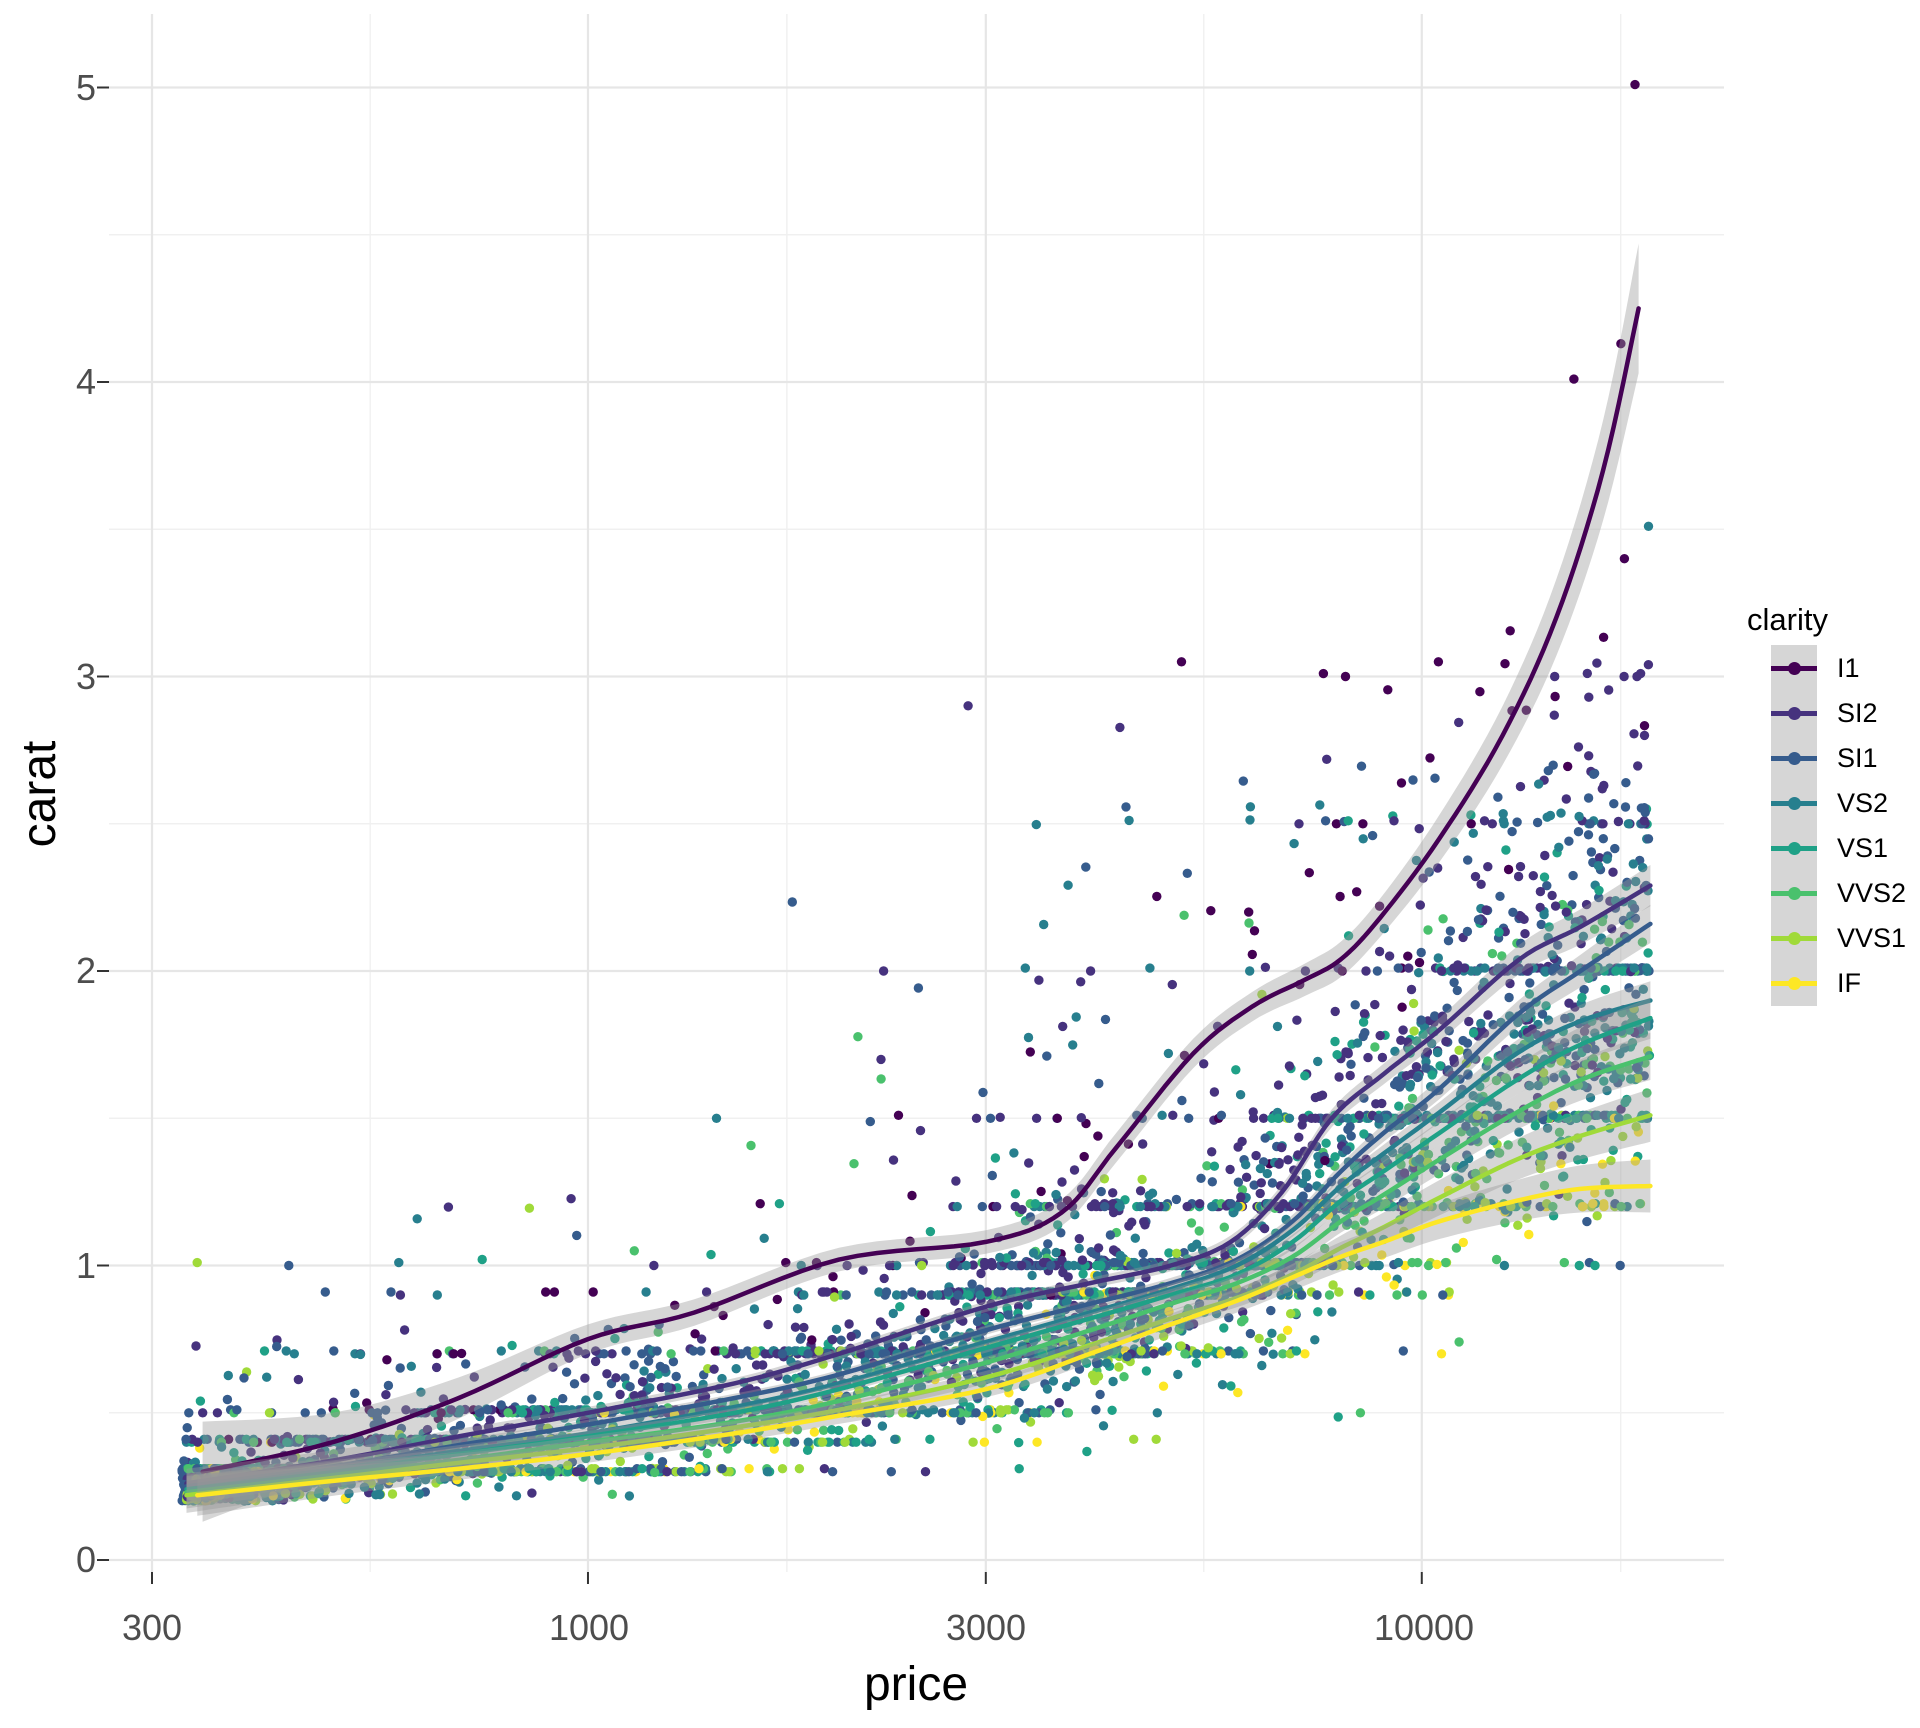  What do you see at coordinates (1848, 668) in the screenshot?
I see `legend-label-i1: I1` at bounding box center [1848, 668].